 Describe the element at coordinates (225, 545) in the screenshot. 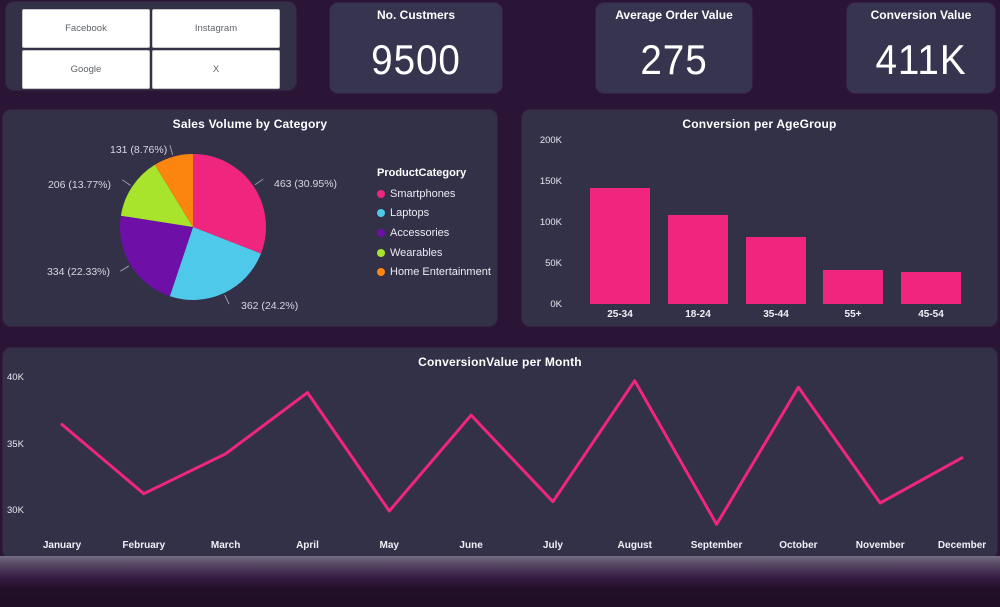

I see `line-x-axis-label: March` at that location.